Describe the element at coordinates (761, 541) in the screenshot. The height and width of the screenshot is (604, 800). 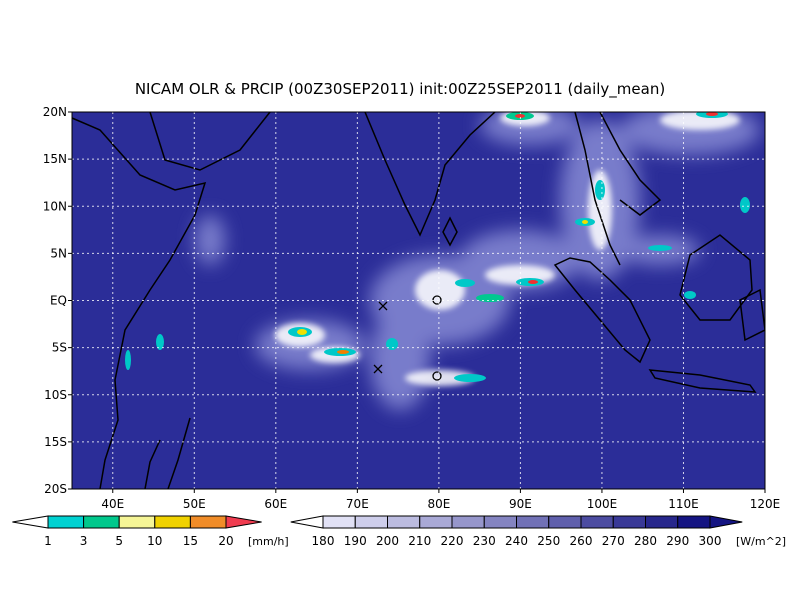
I see `colorbar-unit: [W/m^2]` at that location.